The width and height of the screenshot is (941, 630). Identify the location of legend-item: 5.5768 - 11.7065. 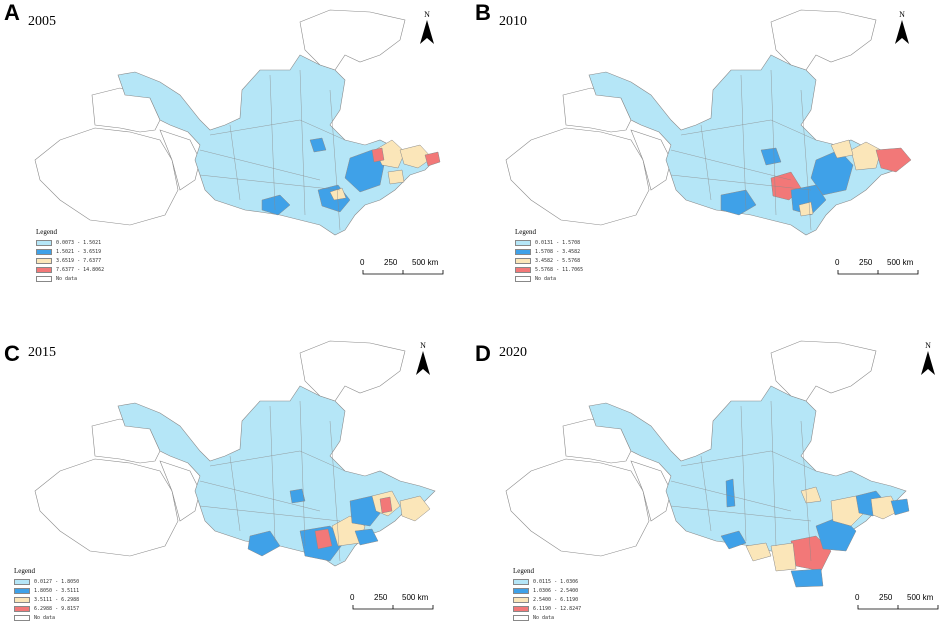
(549, 269).